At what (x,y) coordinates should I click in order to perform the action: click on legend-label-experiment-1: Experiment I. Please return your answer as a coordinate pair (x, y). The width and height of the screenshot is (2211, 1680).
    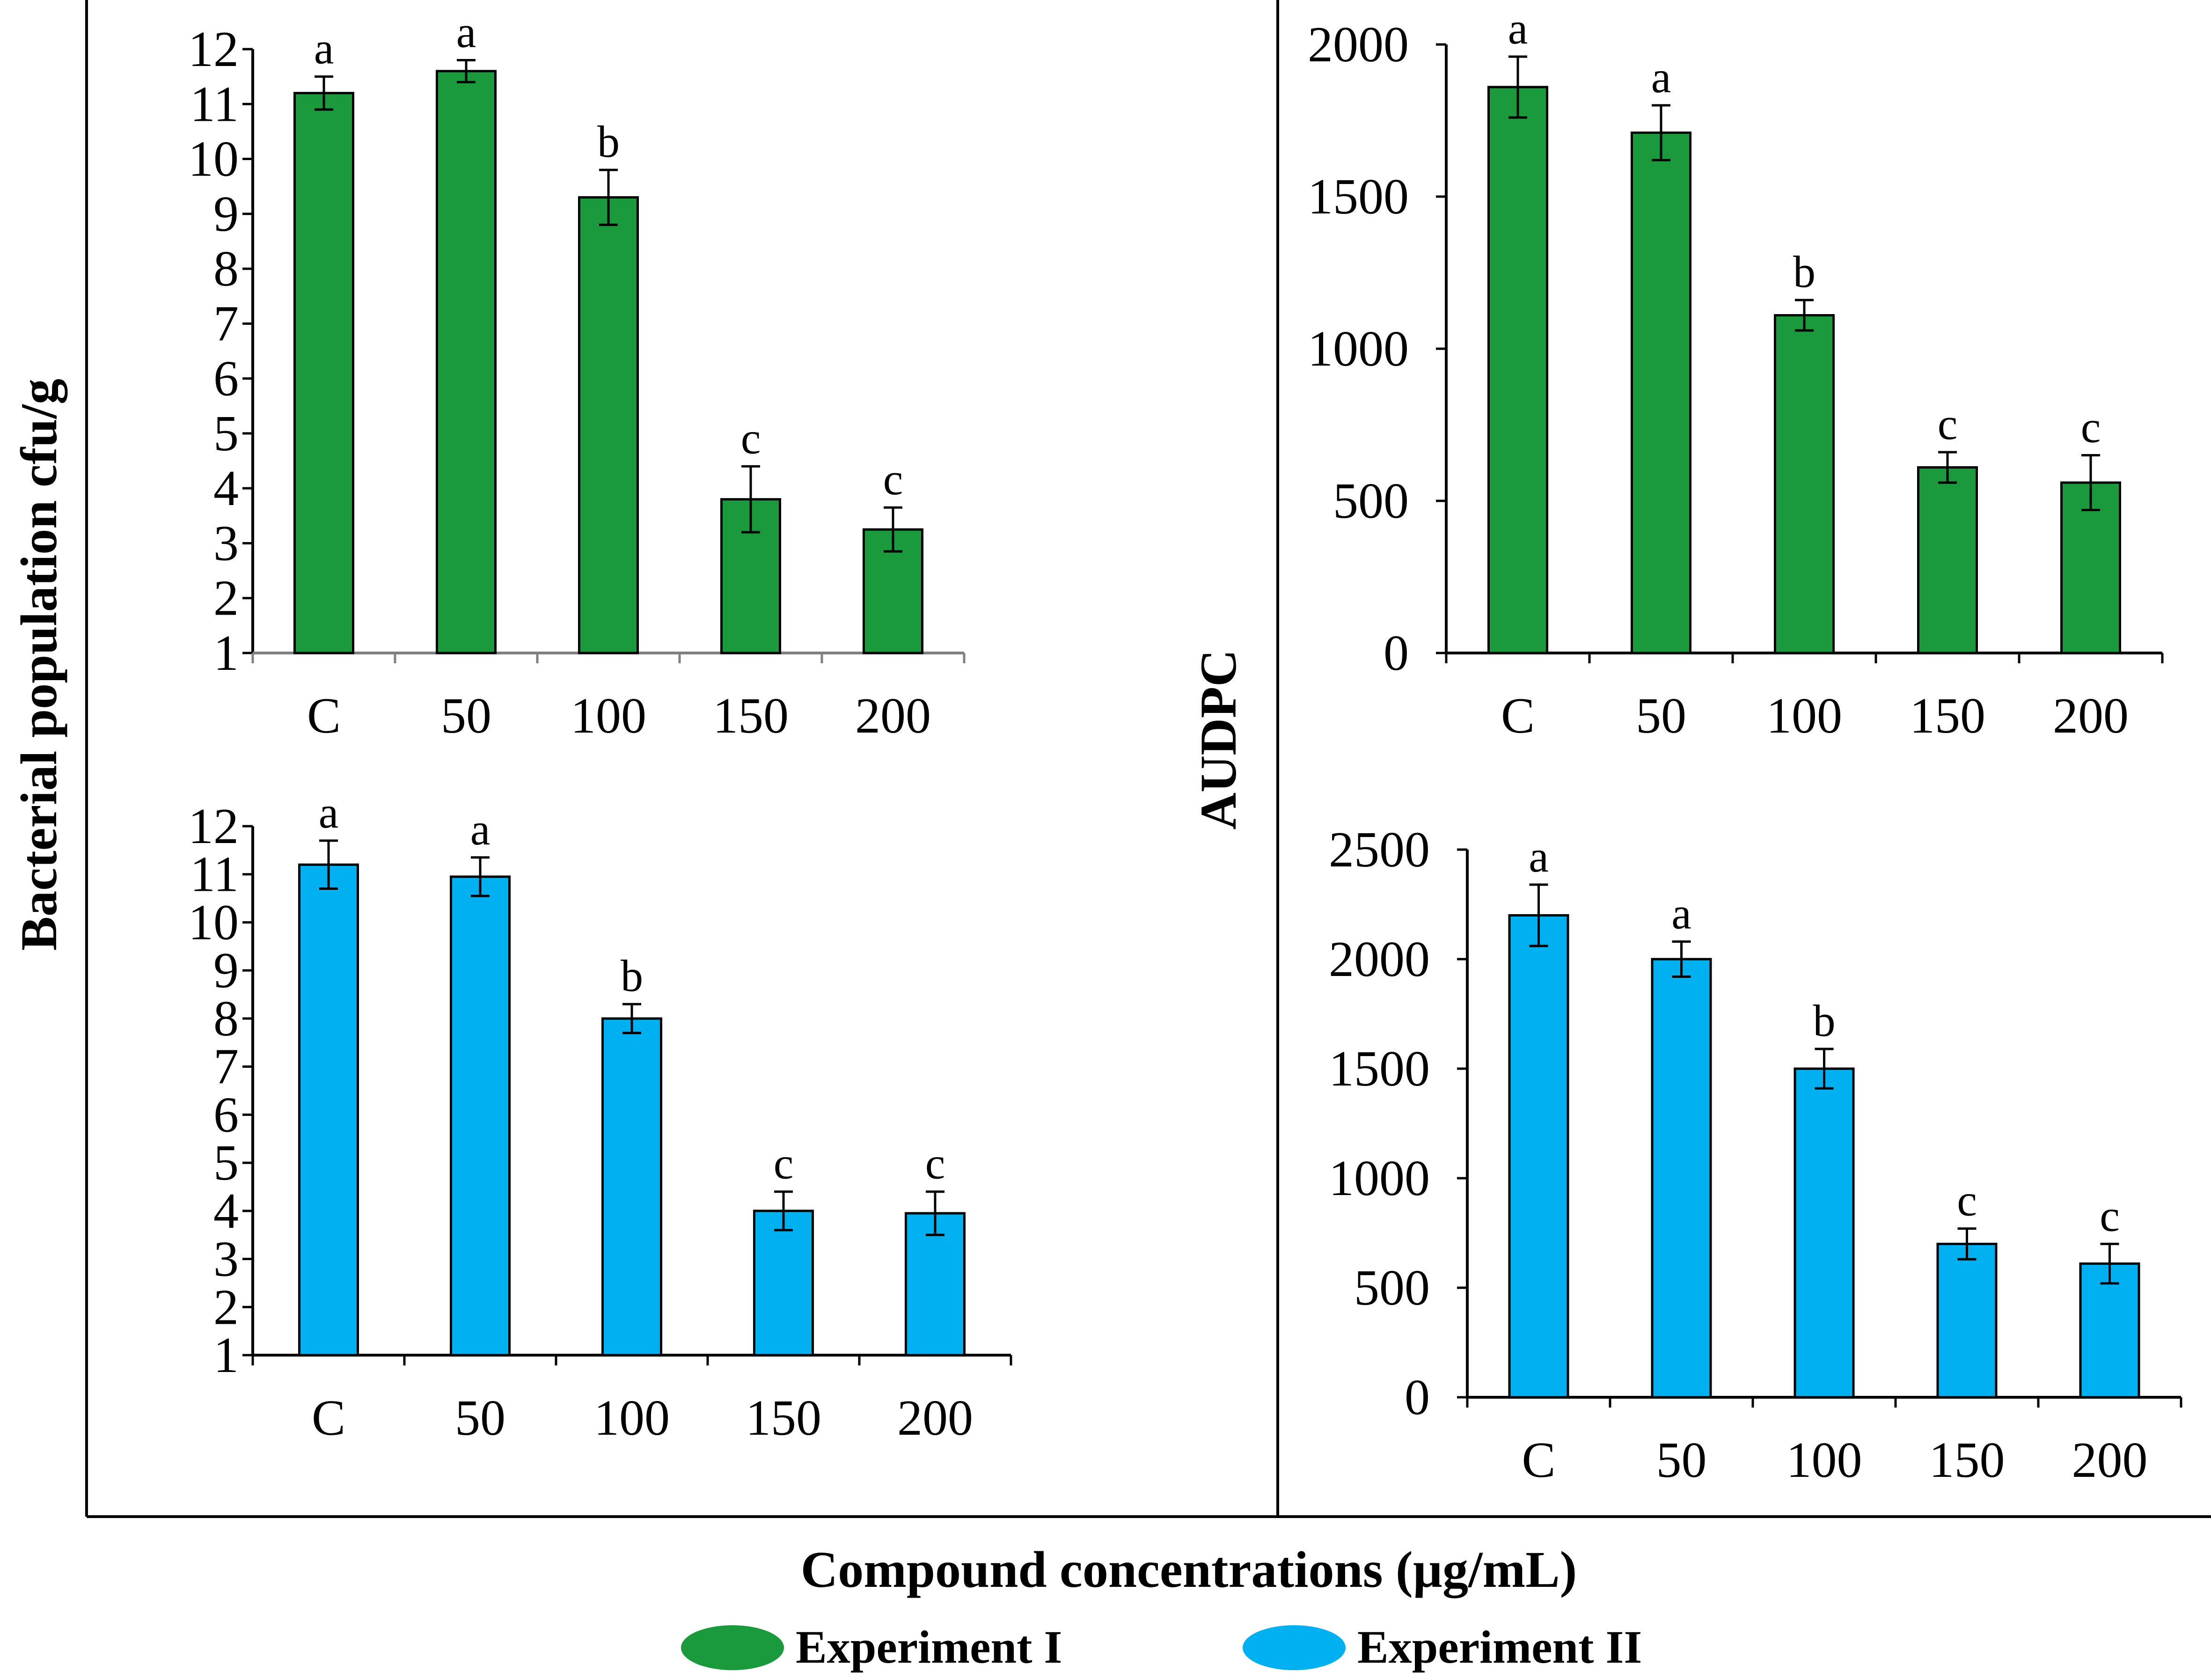
    Looking at the image, I should click on (929, 1647).